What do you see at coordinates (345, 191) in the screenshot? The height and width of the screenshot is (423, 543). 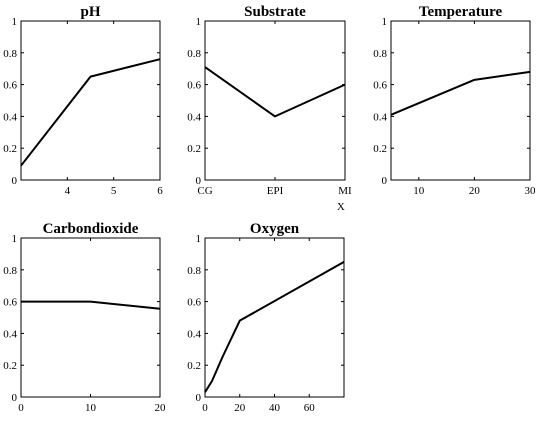 I see `x-tick-label: MI` at bounding box center [345, 191].